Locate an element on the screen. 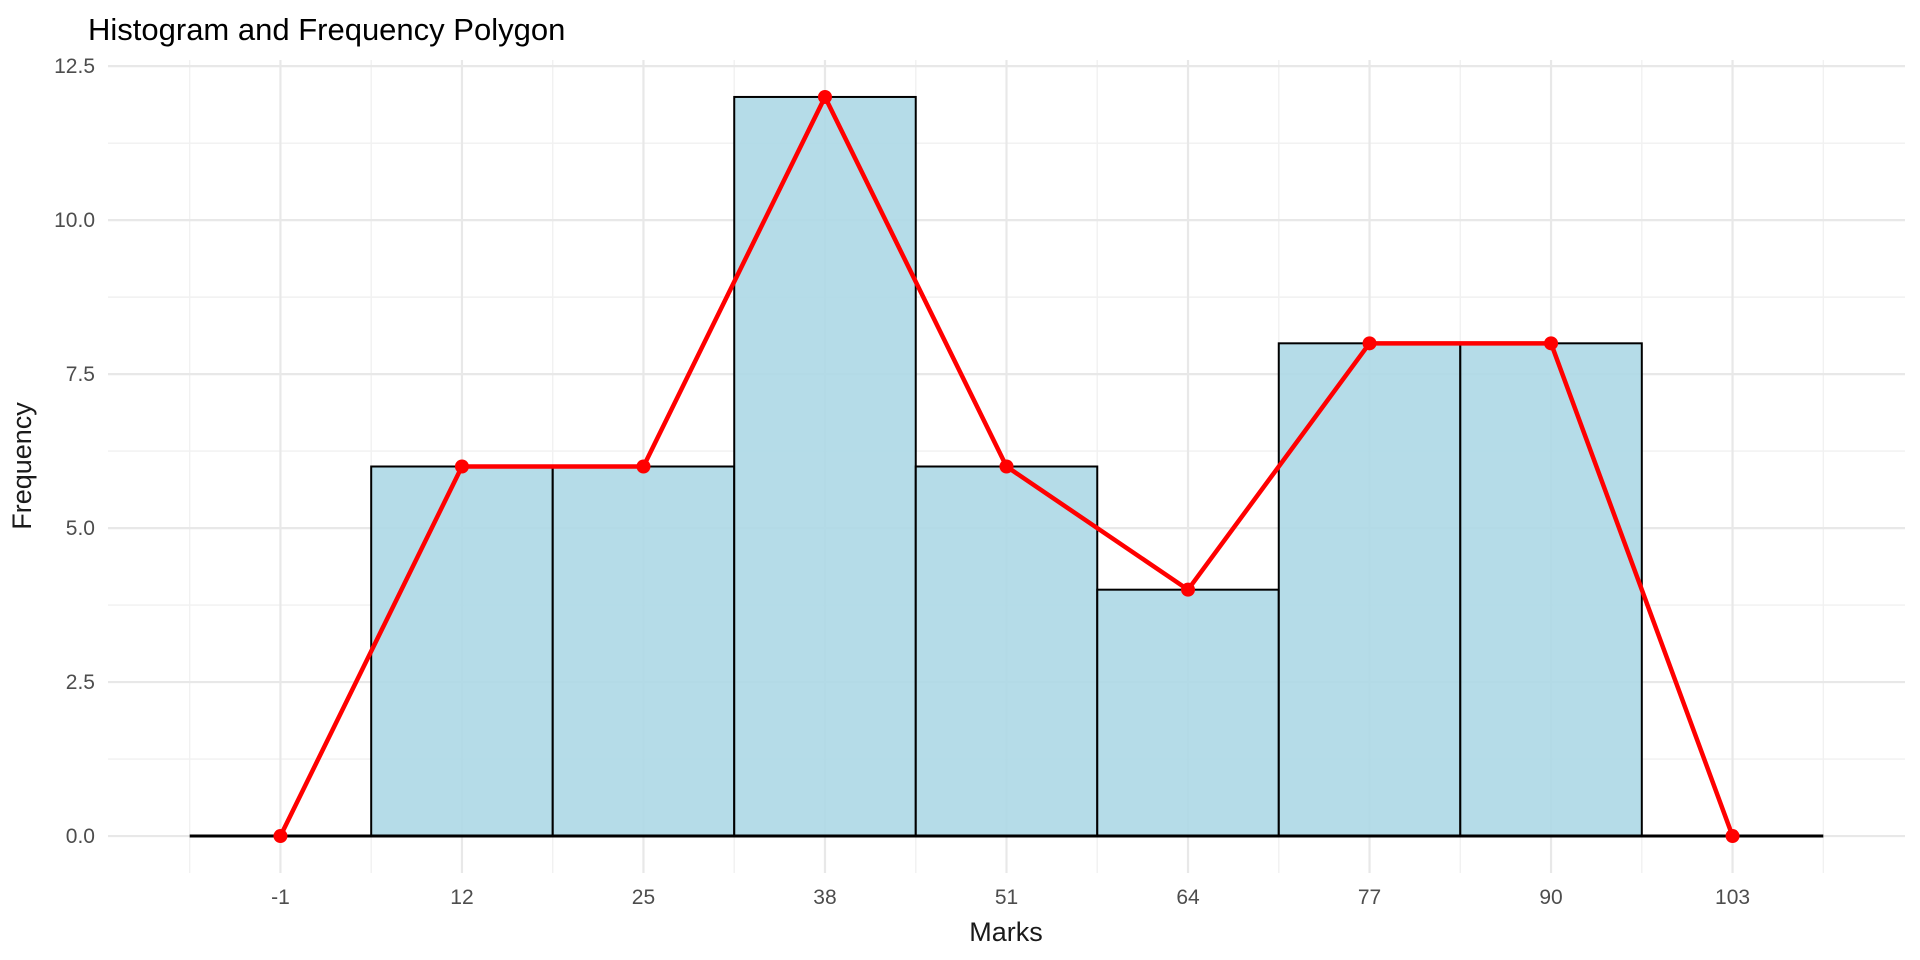  y-tick-label: 10.0 is located at coordinates (74, 220).